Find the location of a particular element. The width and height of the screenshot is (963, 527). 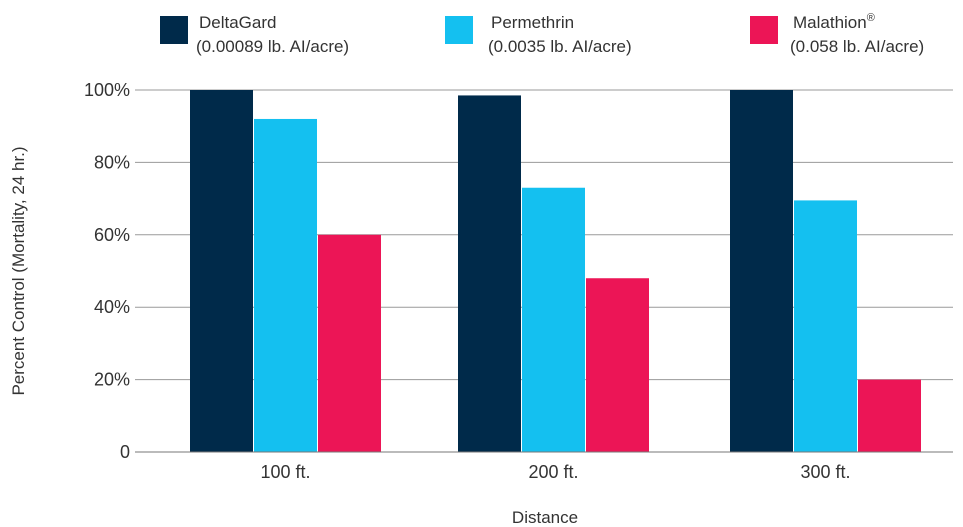

y-tick-label: 60% is located at coordinates (112, 235).